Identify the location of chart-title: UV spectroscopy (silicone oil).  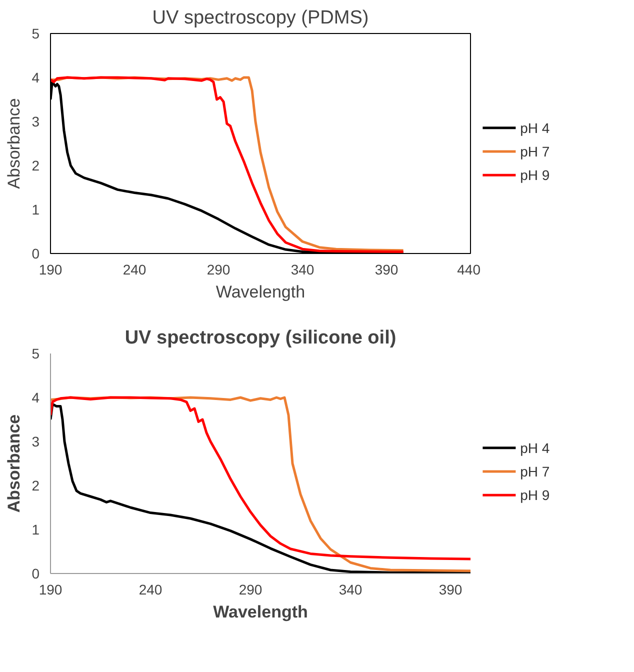
(260, 338).